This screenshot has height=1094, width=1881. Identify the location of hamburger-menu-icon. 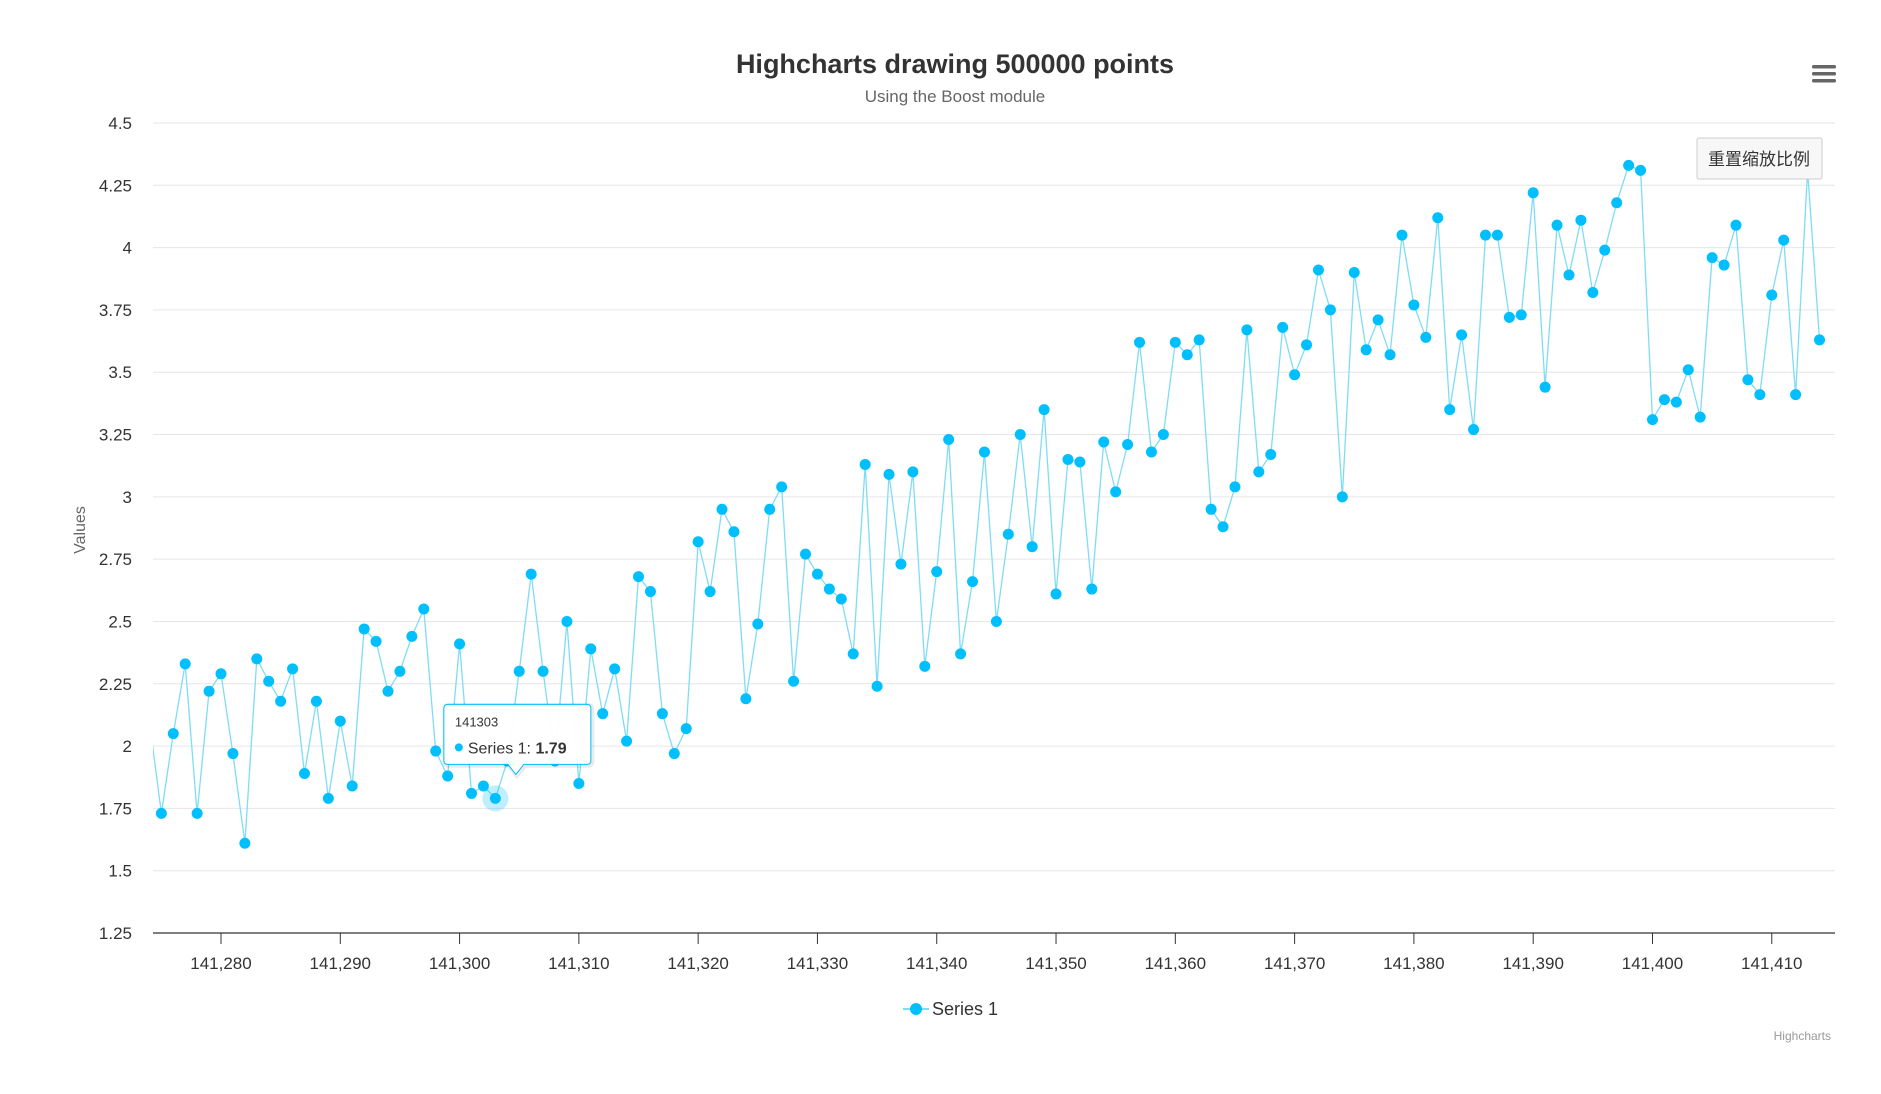
(1824, 74).